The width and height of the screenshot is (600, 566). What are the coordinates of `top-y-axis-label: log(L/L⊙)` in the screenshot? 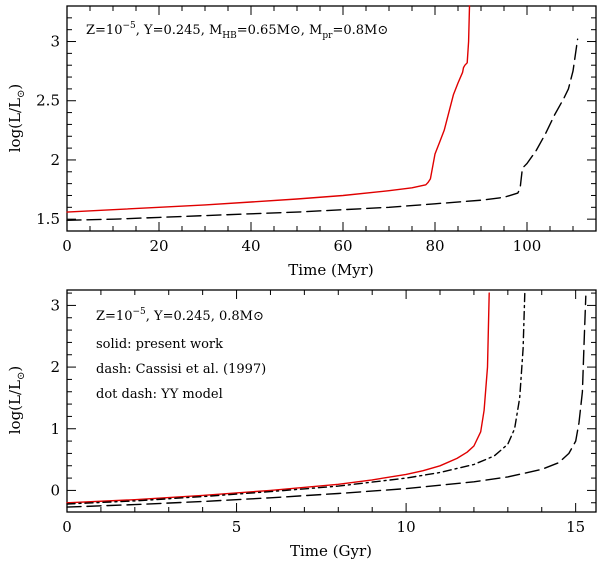 It's located at (16, 118).